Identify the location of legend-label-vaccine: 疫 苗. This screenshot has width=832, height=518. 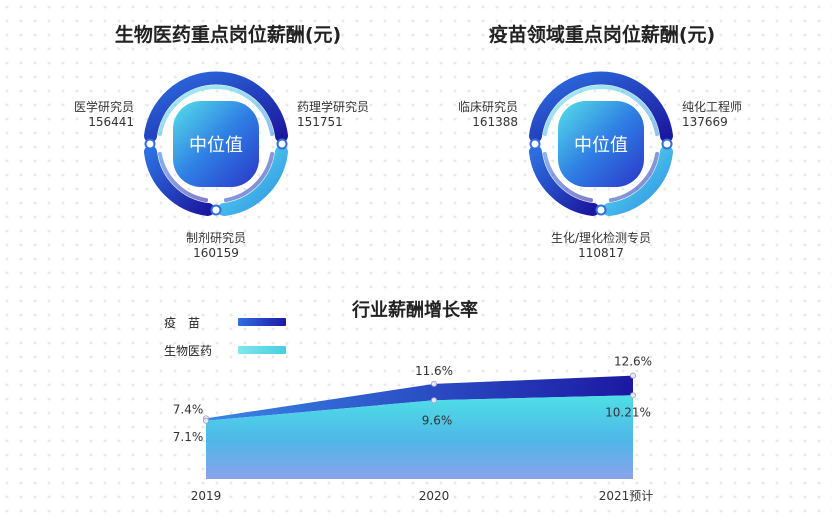
(182, 323).